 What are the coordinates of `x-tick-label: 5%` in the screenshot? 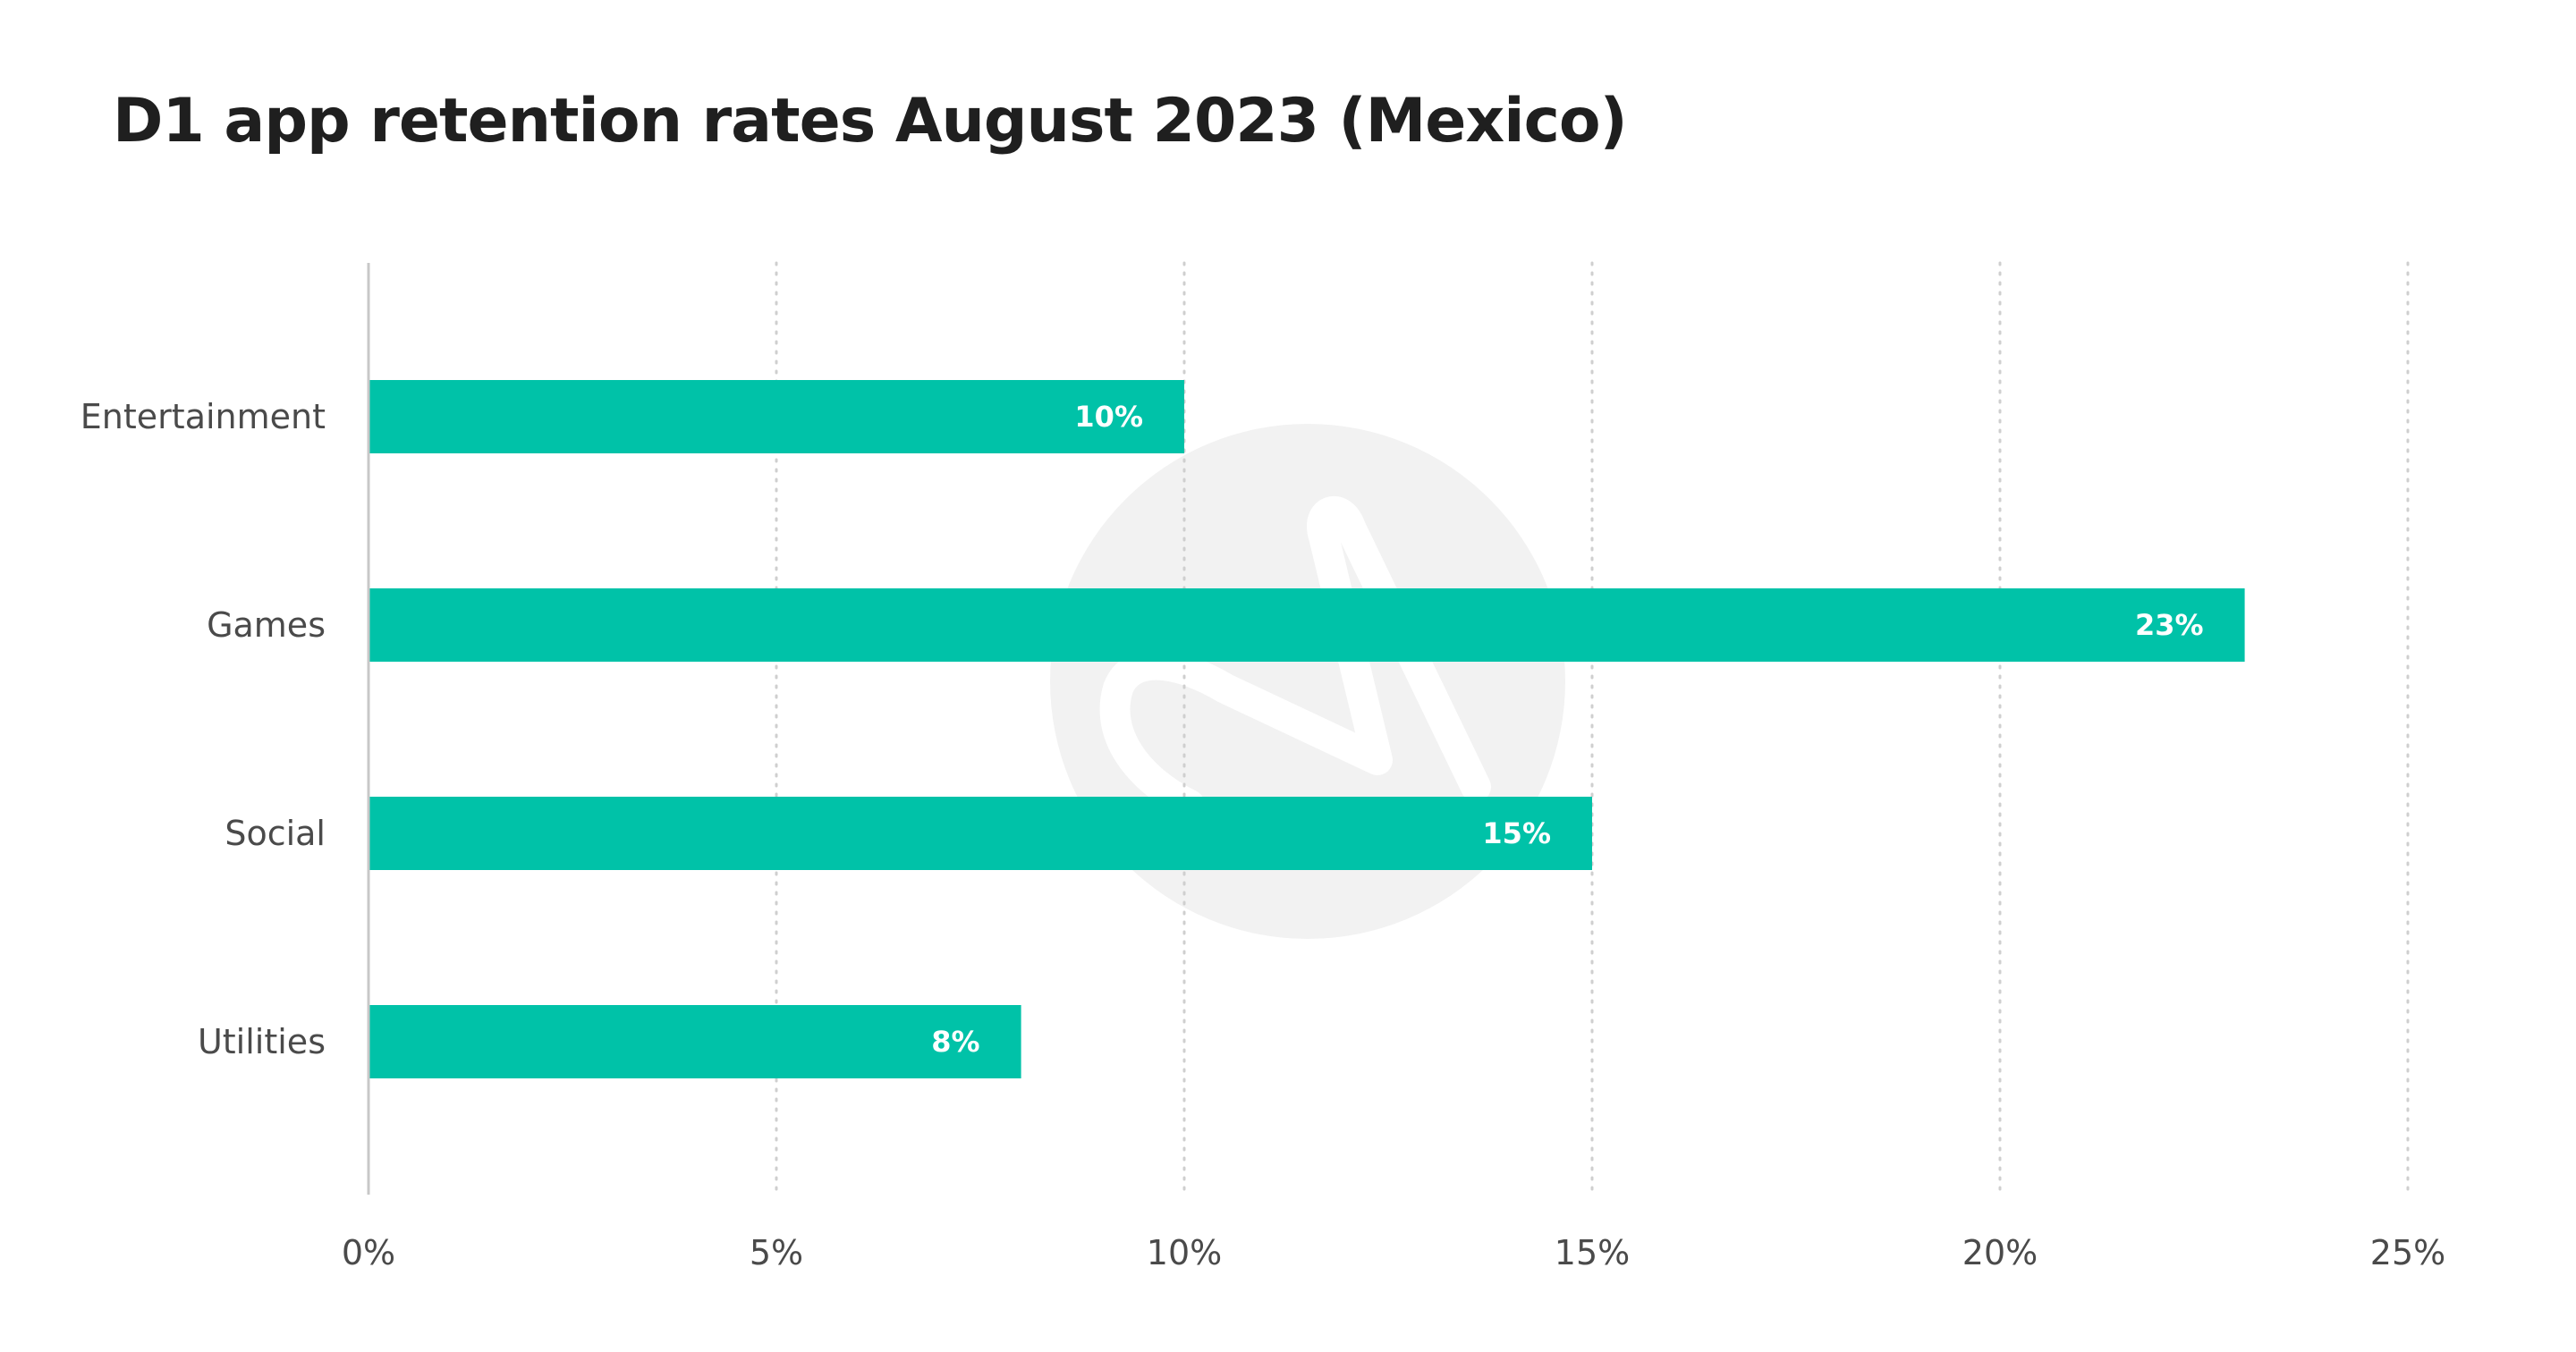 It's located at (776, 1252).